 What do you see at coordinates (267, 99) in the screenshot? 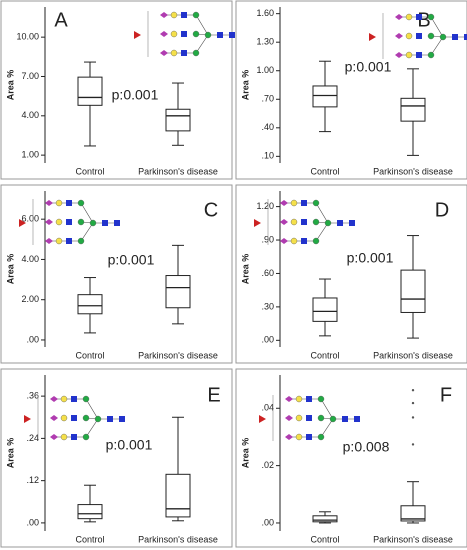
I see `y-tick-label: .70` at bounding box center [267, 99].